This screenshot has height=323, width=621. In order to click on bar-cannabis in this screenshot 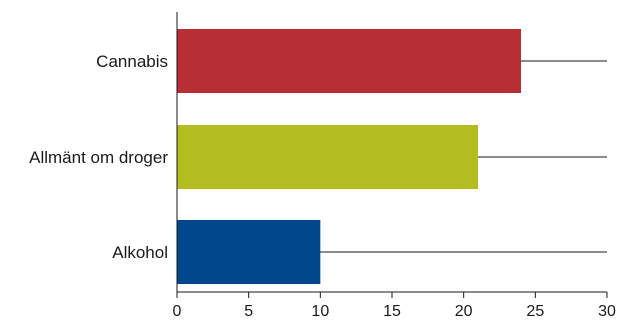, I will do `click(349, 61)`.